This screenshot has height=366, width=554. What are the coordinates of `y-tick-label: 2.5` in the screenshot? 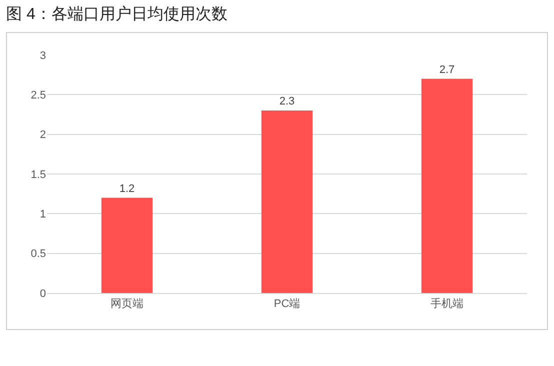 It's located at (38, 96).